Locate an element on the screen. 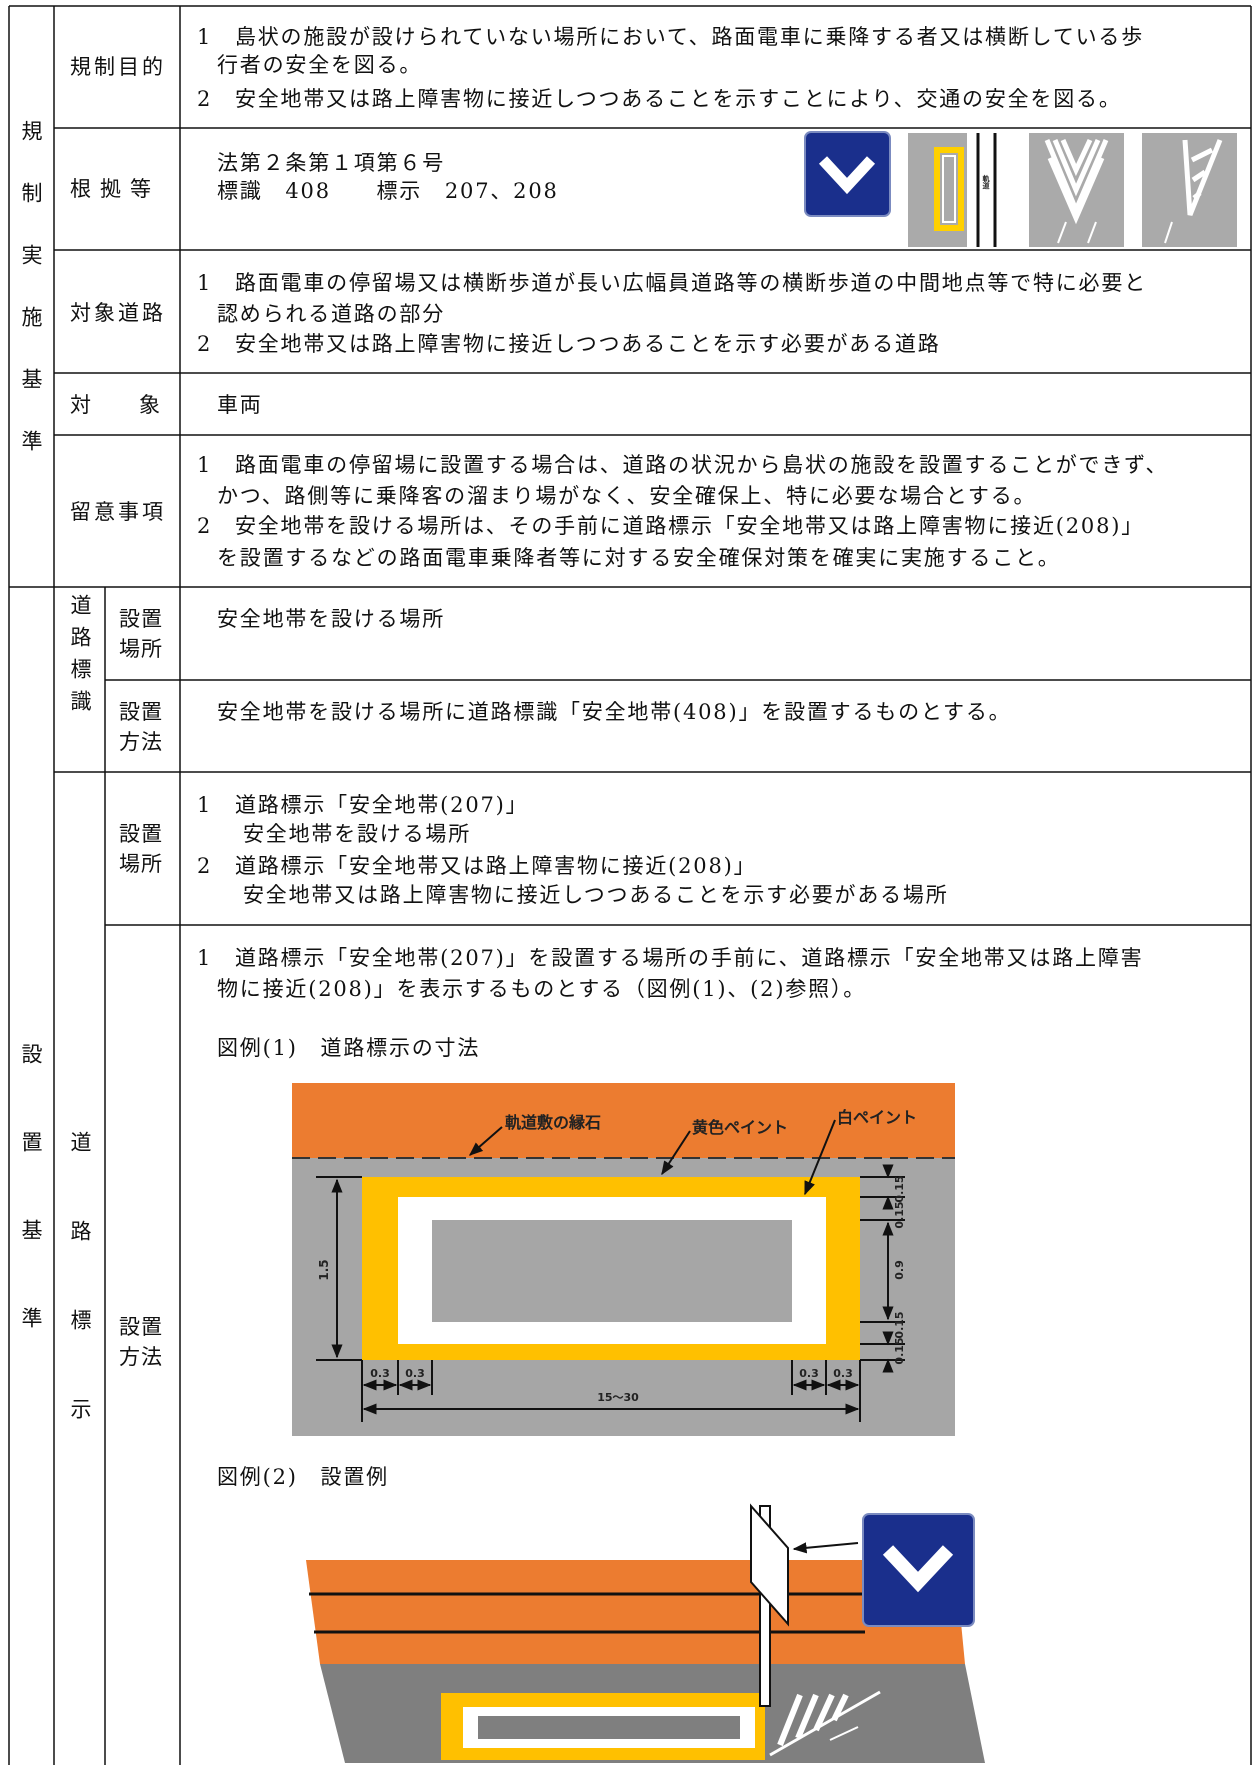 This screenshot has height=1765, width=1257. marking-208-icon is located at coordinates (1133, 190).